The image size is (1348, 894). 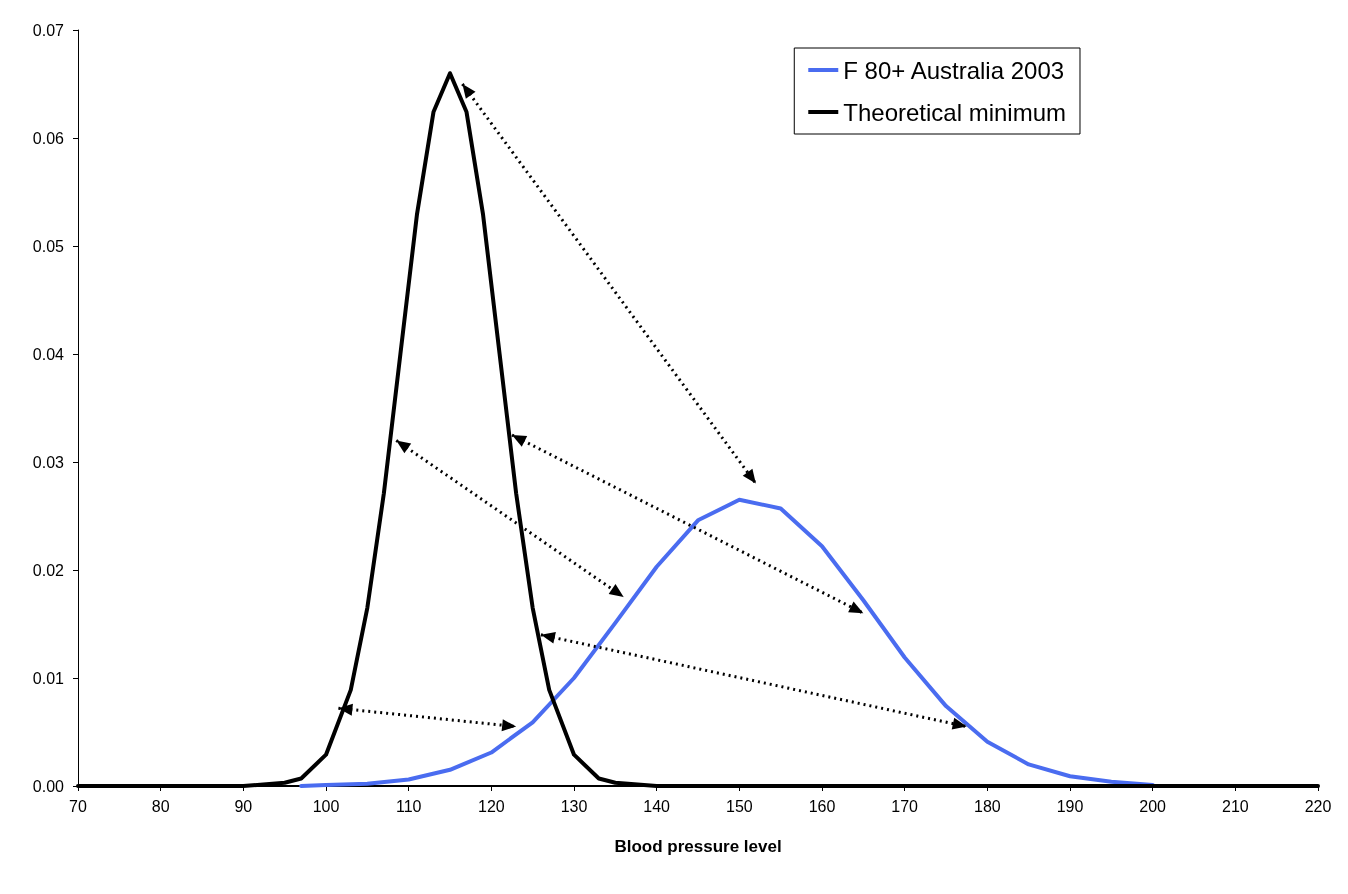 I want to click on y-tick-label: 0.05, so click(x=48, y=246).